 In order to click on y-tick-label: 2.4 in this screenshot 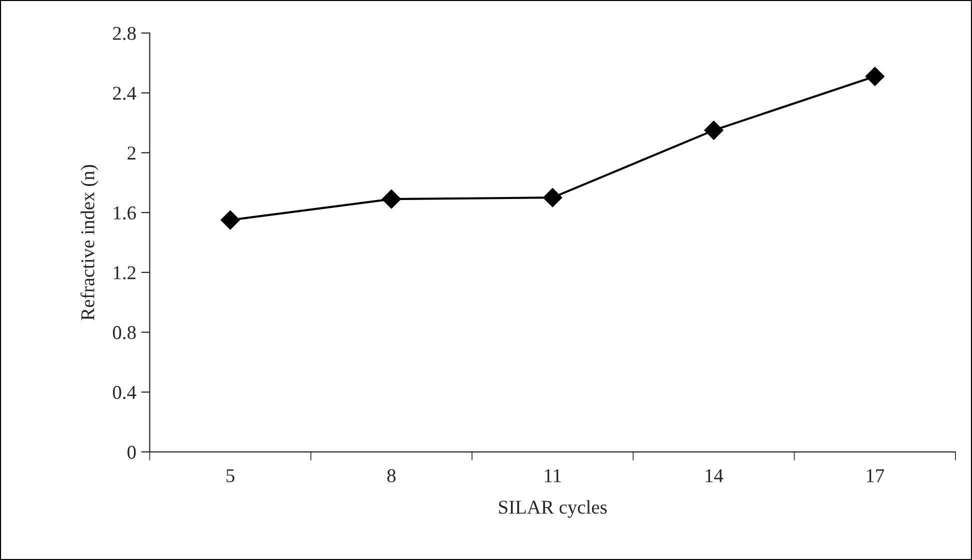, I will do `click(124, 93)`.